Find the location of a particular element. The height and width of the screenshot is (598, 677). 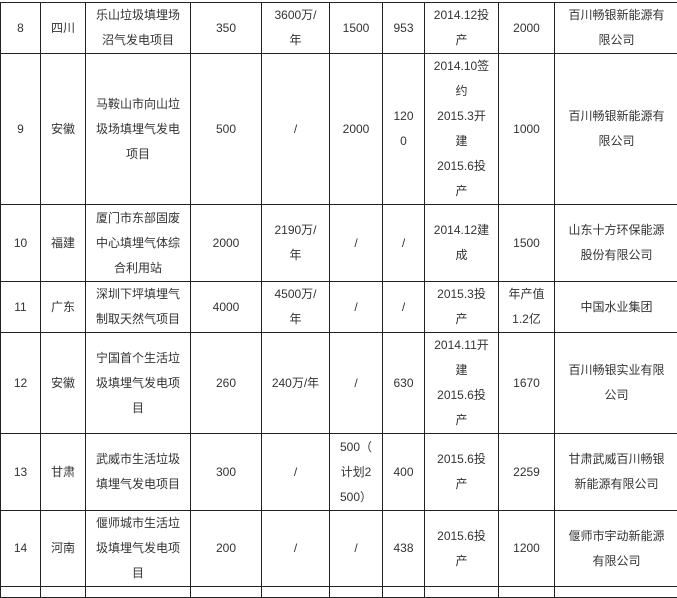

cell-province: 广东 is located at coordinates (63, 307).